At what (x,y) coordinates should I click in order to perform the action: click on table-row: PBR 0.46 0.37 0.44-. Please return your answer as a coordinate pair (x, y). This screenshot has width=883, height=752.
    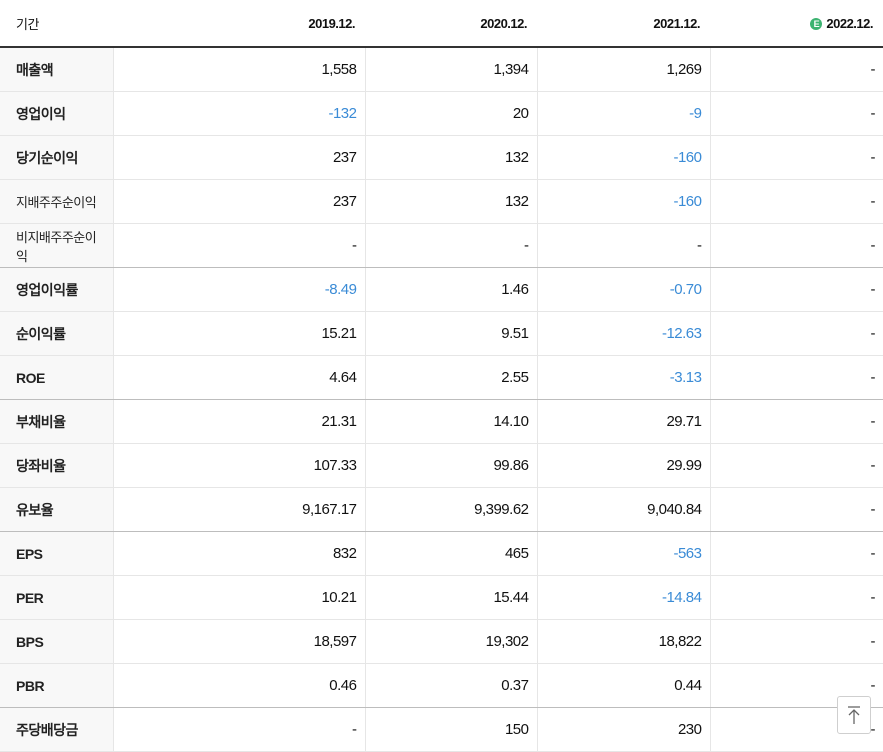
    Looking at the image, I should click on (441, 685).